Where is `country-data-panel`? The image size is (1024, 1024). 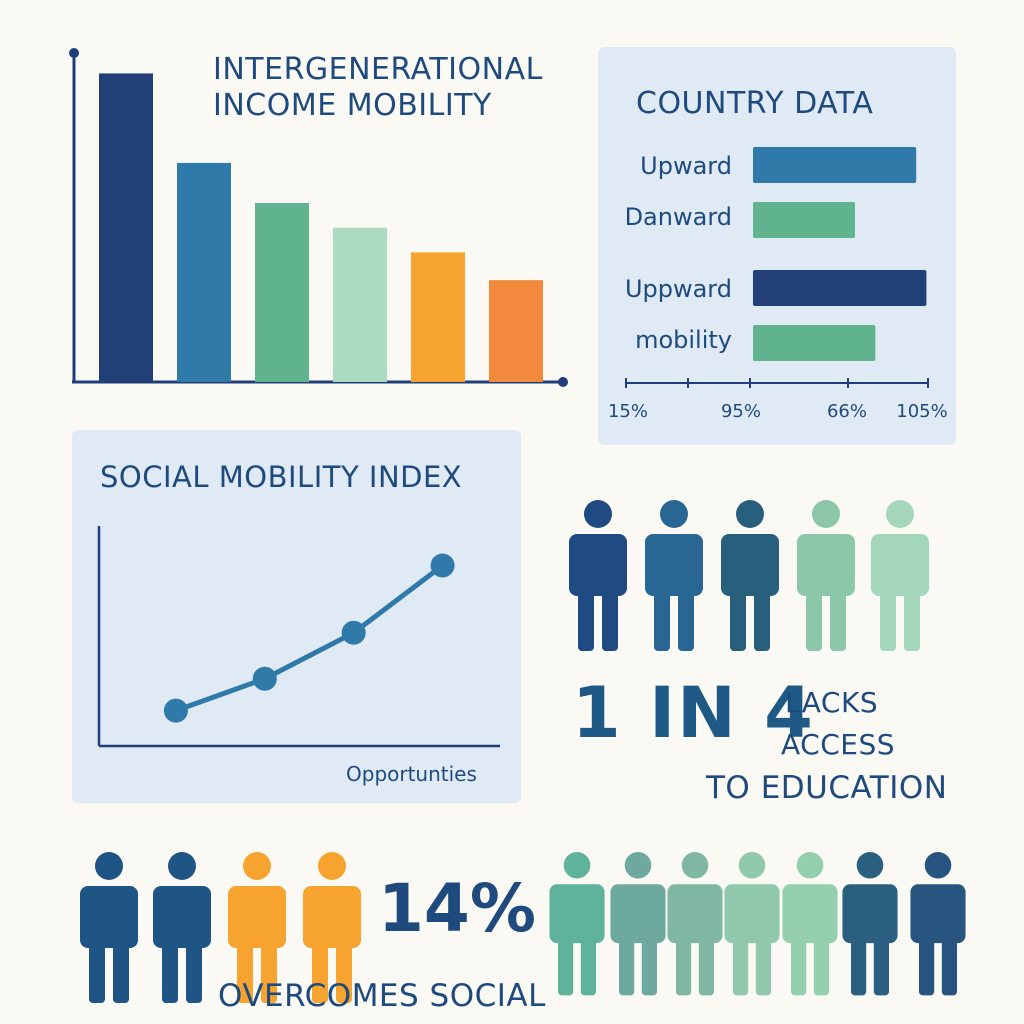
country-data-panel is located at coordinates (777, 246).